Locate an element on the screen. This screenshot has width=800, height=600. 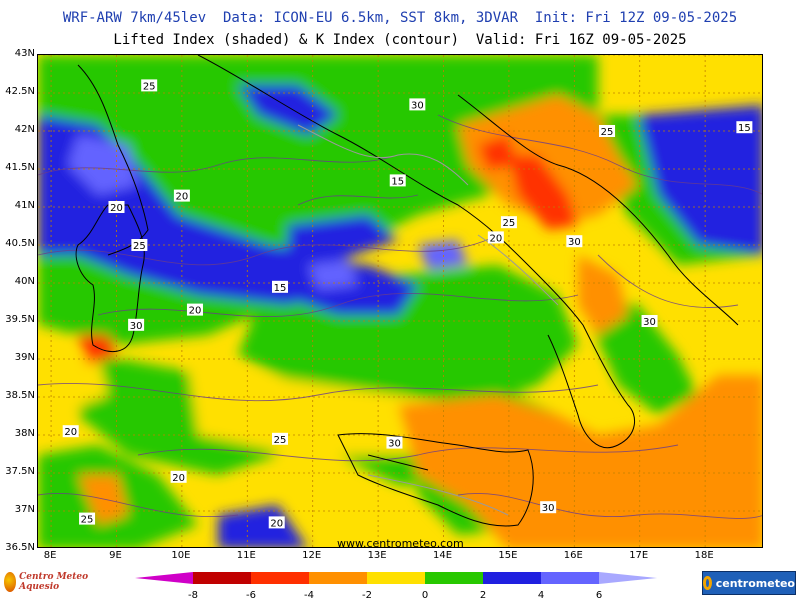
logo-left-text: Centro Meteo Aquesio is located at coordinates (54, 582).